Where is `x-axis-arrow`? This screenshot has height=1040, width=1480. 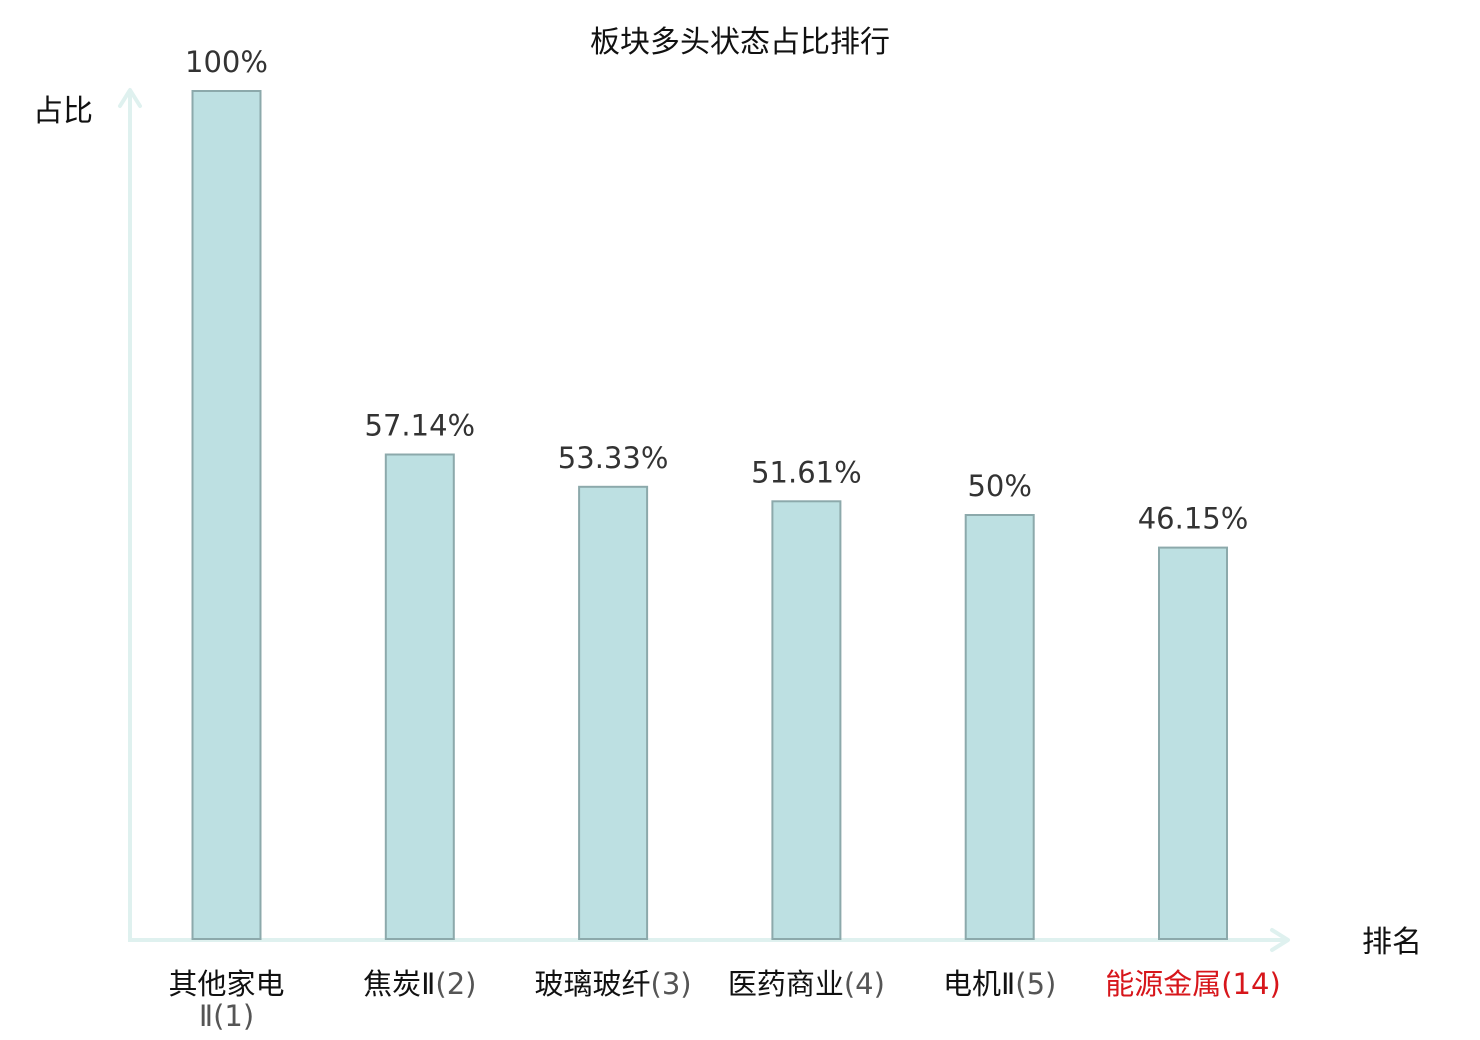 x-axis-arrow is located at coordinates (1280, 940).